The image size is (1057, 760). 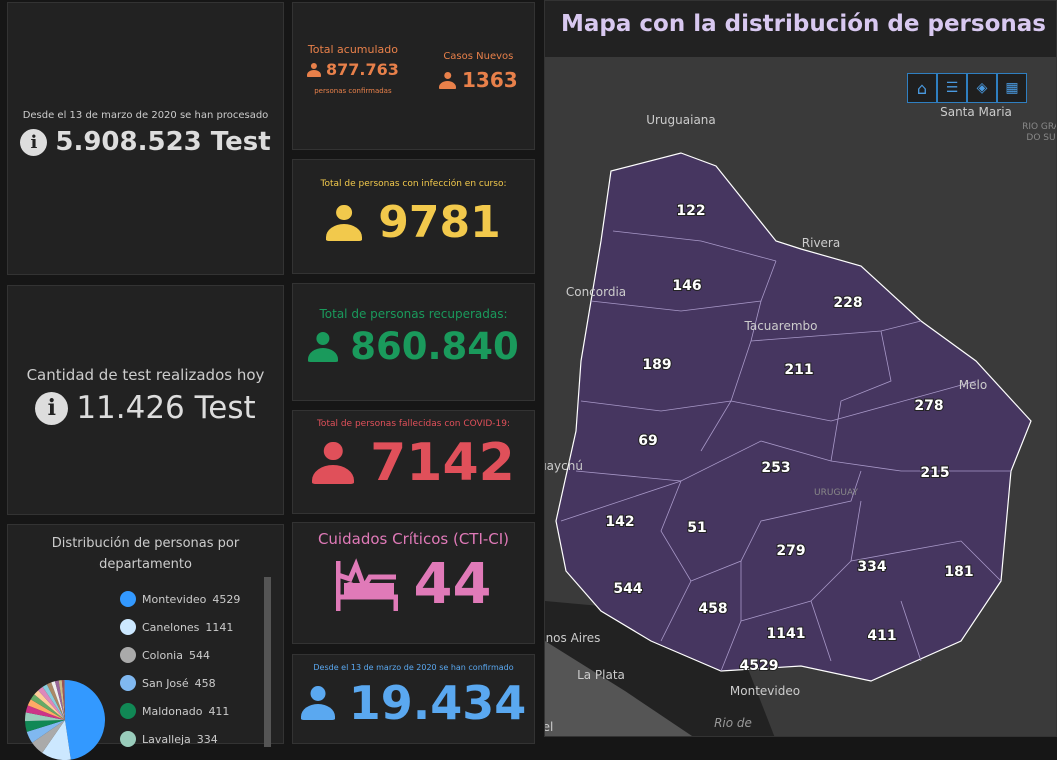 What do you see at coordinates (958, 572) in the screenshot?
I see `department-count: 181` at bounding box center [958, 572].